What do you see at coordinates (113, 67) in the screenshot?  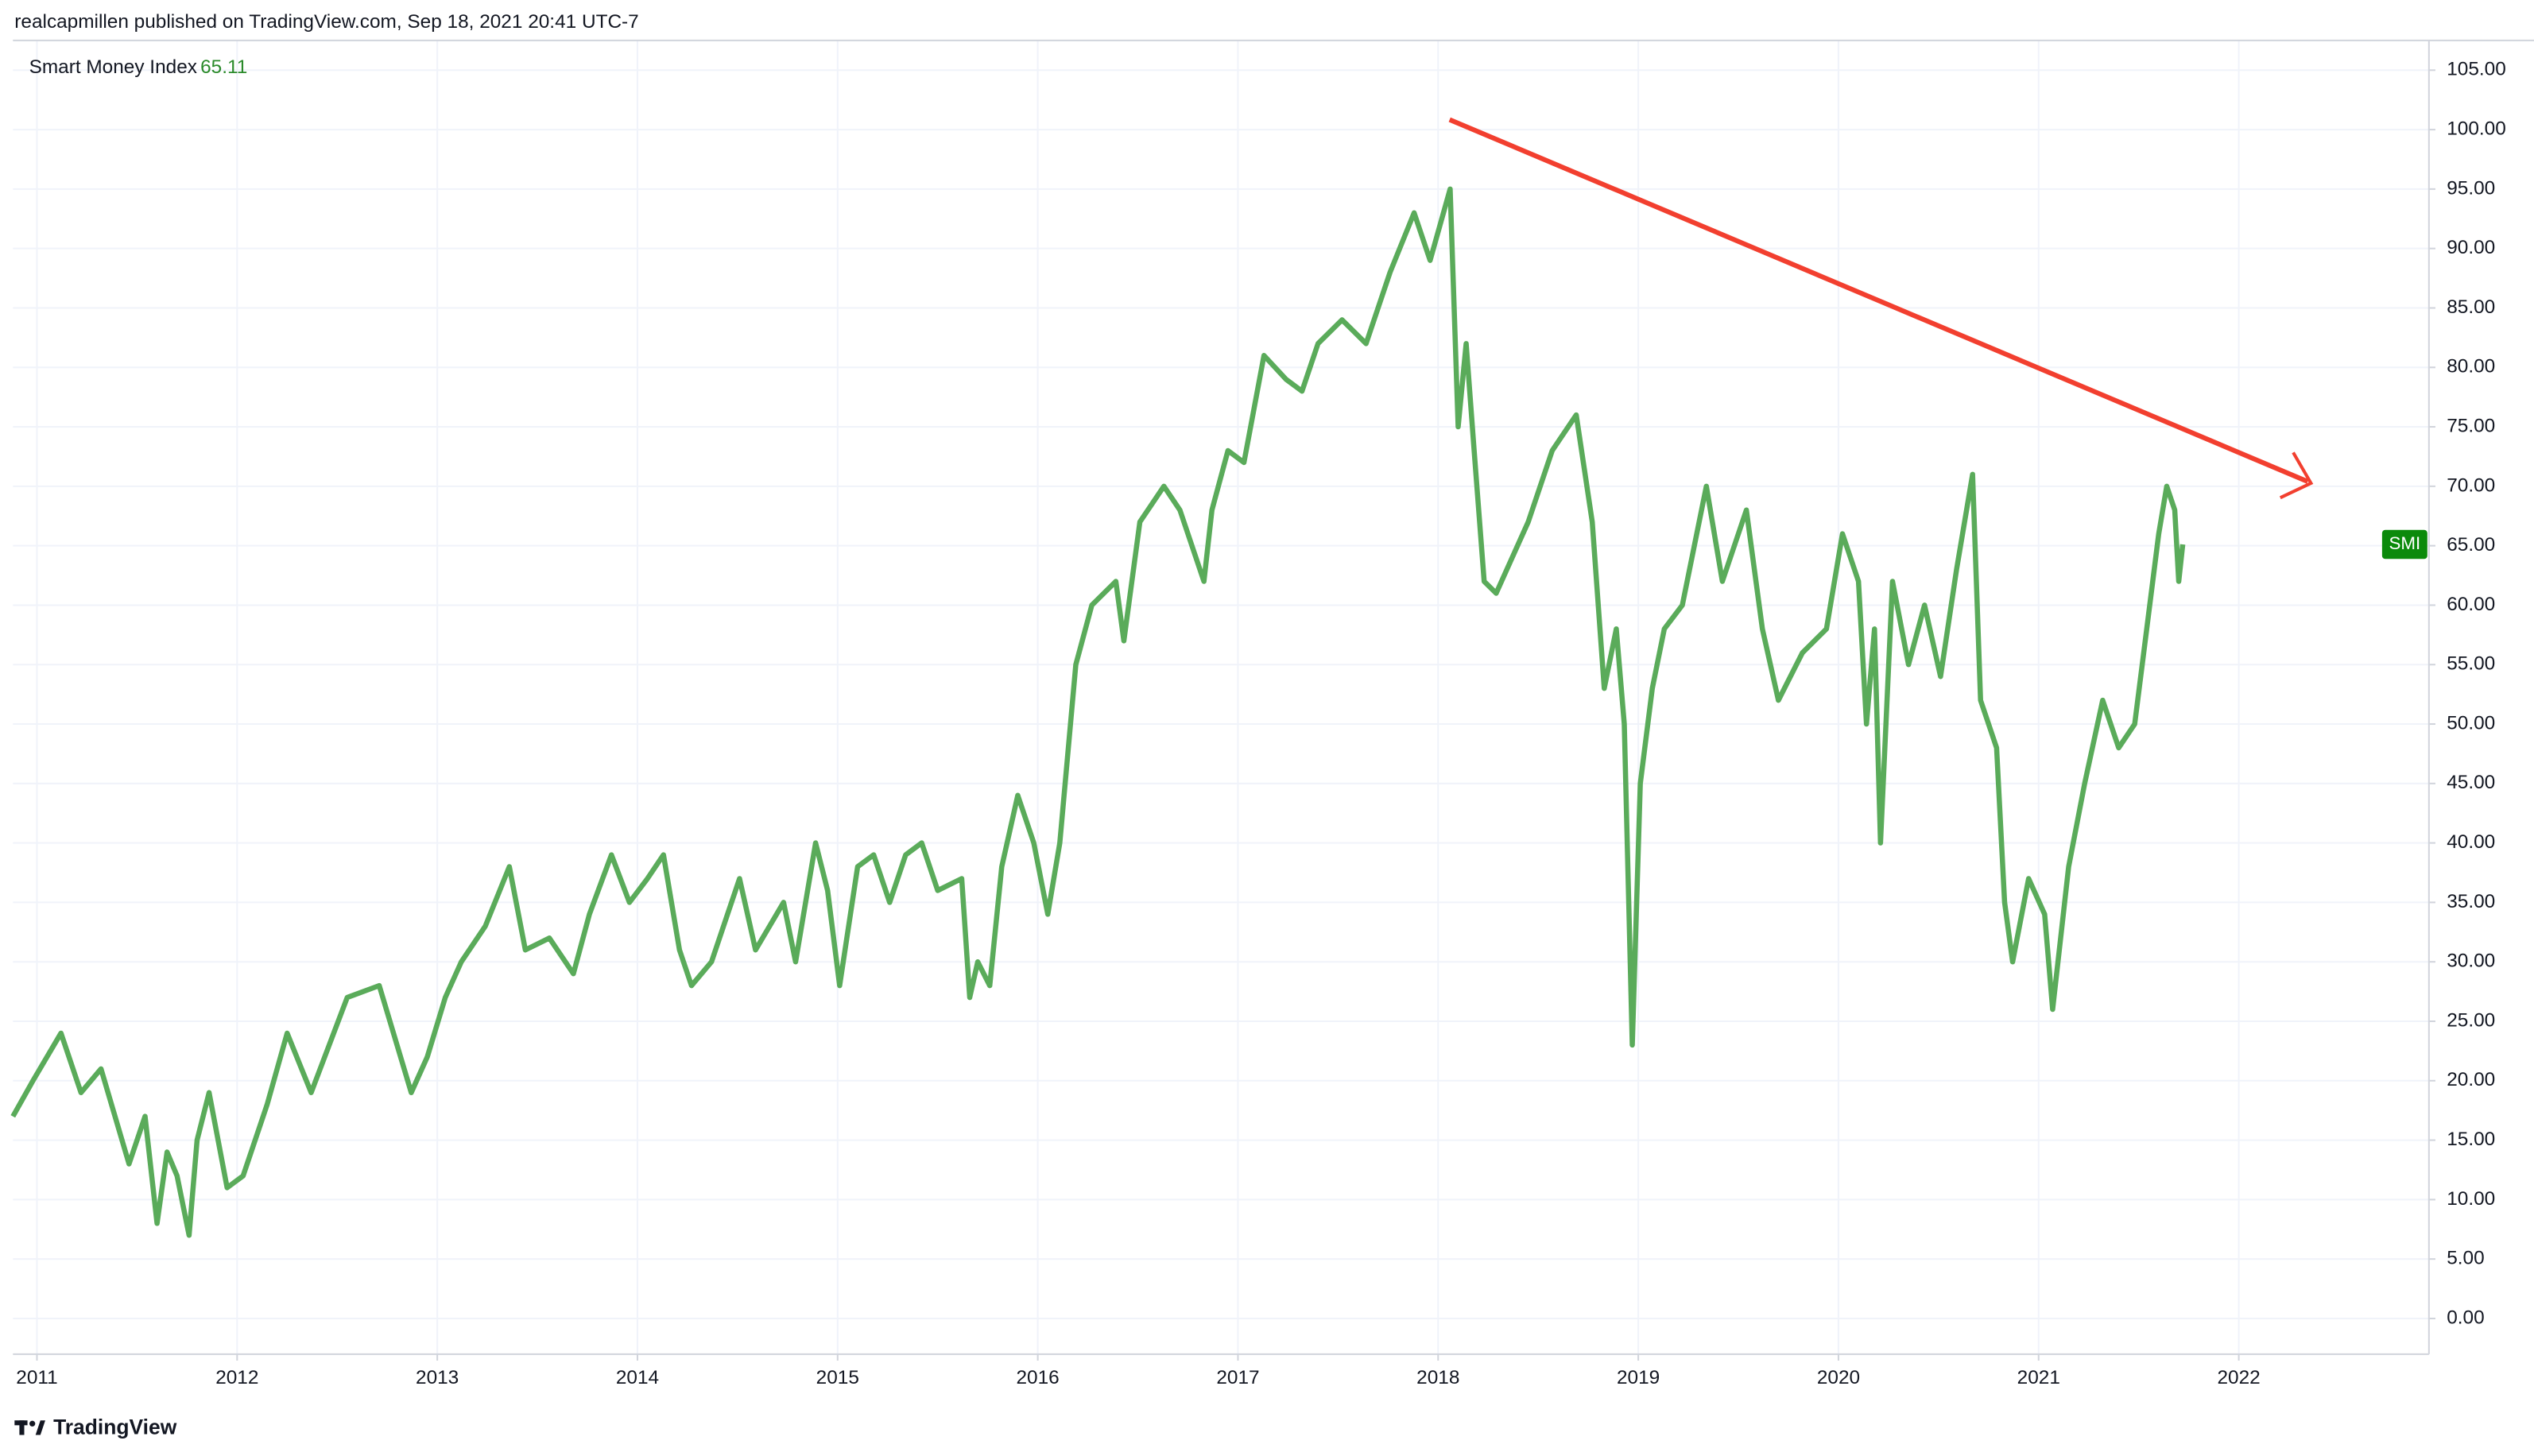 I see `legend-label: Smart Money Index` at bounding box center [113, 67].